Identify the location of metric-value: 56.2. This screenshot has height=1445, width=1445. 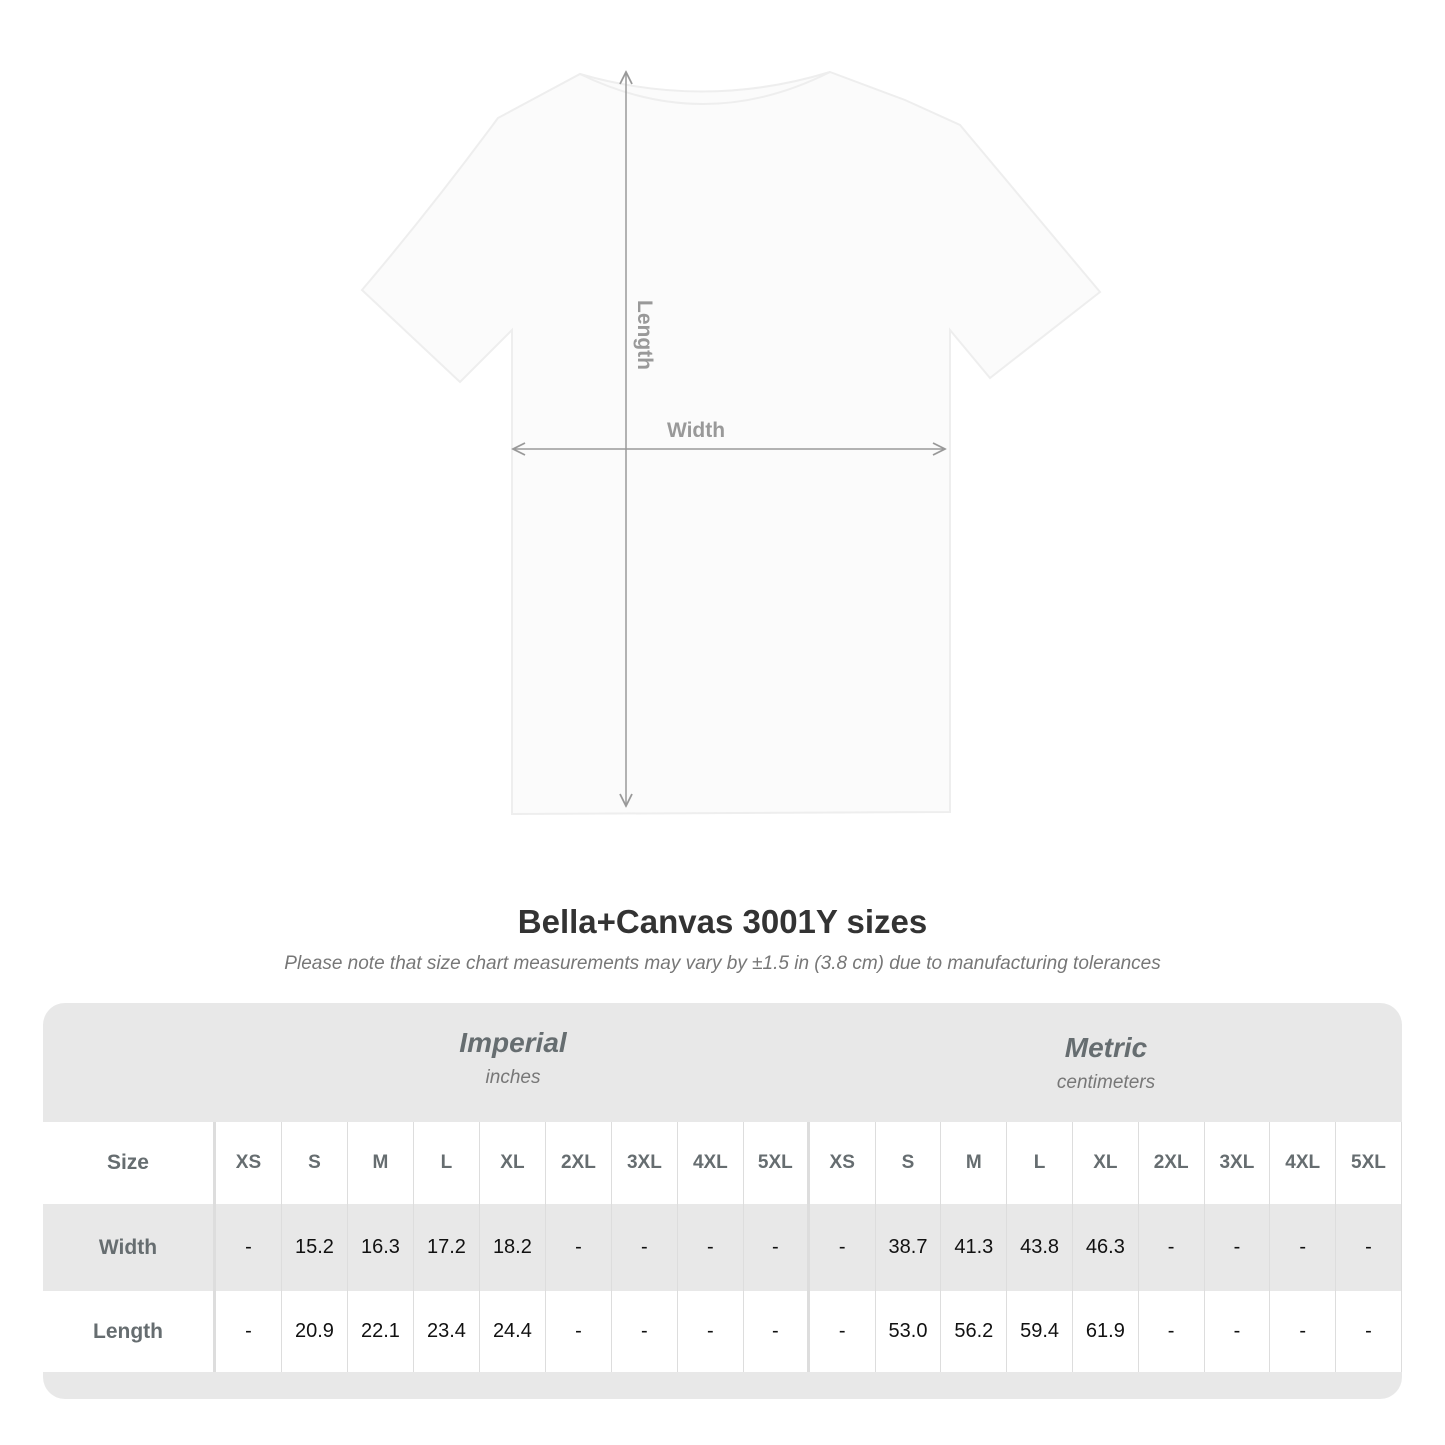
(974, 1331).